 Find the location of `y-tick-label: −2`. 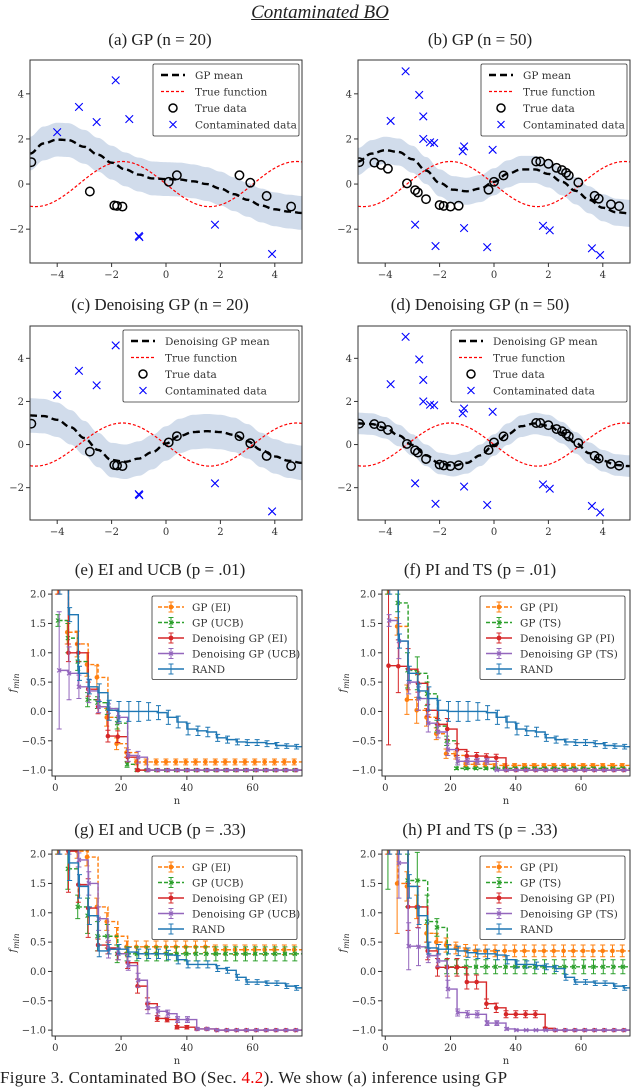

y-tick-label: −2 is located at coordinates (16, 488).